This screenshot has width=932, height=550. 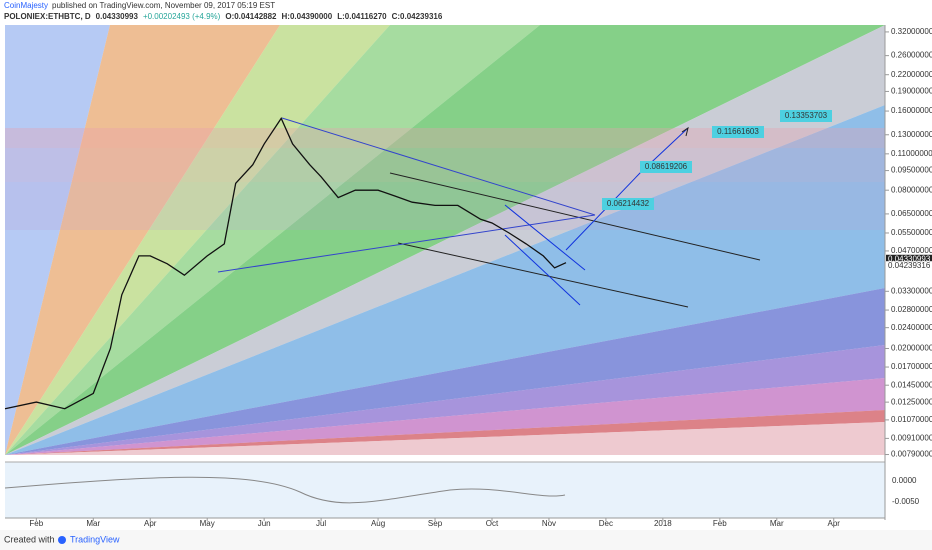 What do you see at coordinates (904, 480) in the screenshot?
I see `macd-tick: 0.0000` at bounding box center [904, 480].